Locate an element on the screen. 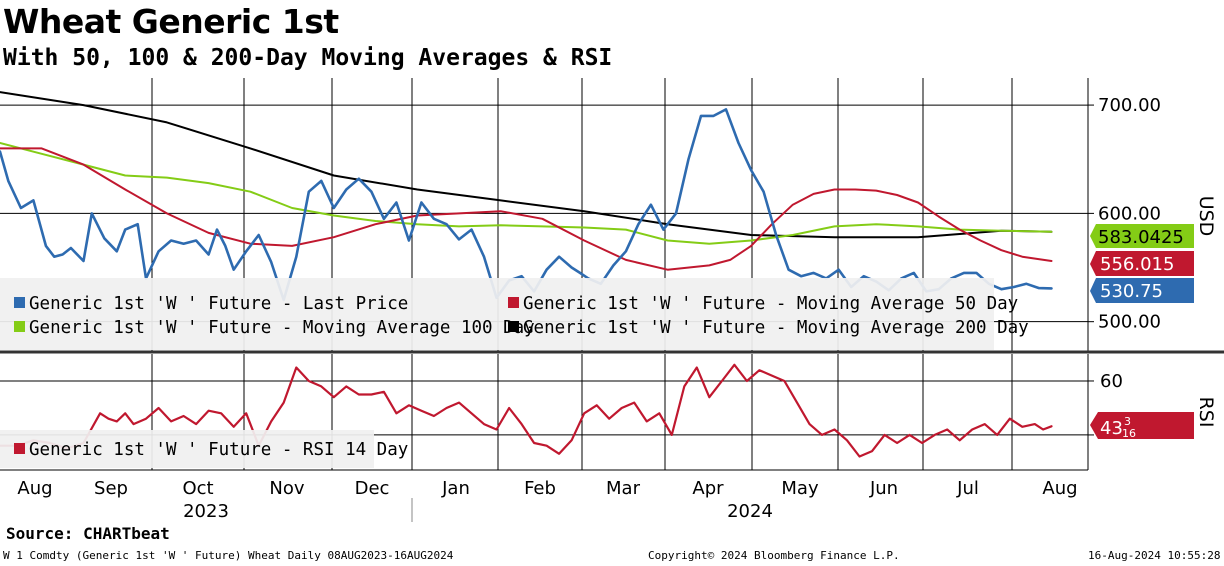 This screenshot has height=566, width=1224. rsi-tick-label: 60 is located at coordinates (1111, 381).